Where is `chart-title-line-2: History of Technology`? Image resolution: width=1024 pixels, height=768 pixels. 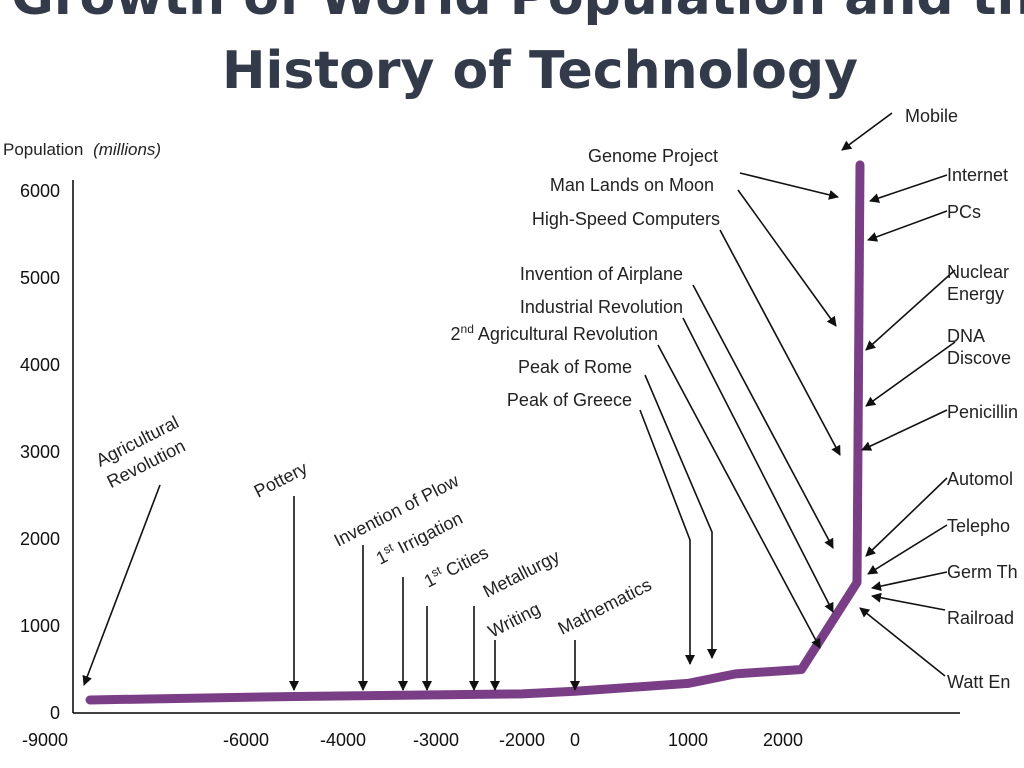 chart-title-line-2: History of Technology is located at coordinates (540, 71).